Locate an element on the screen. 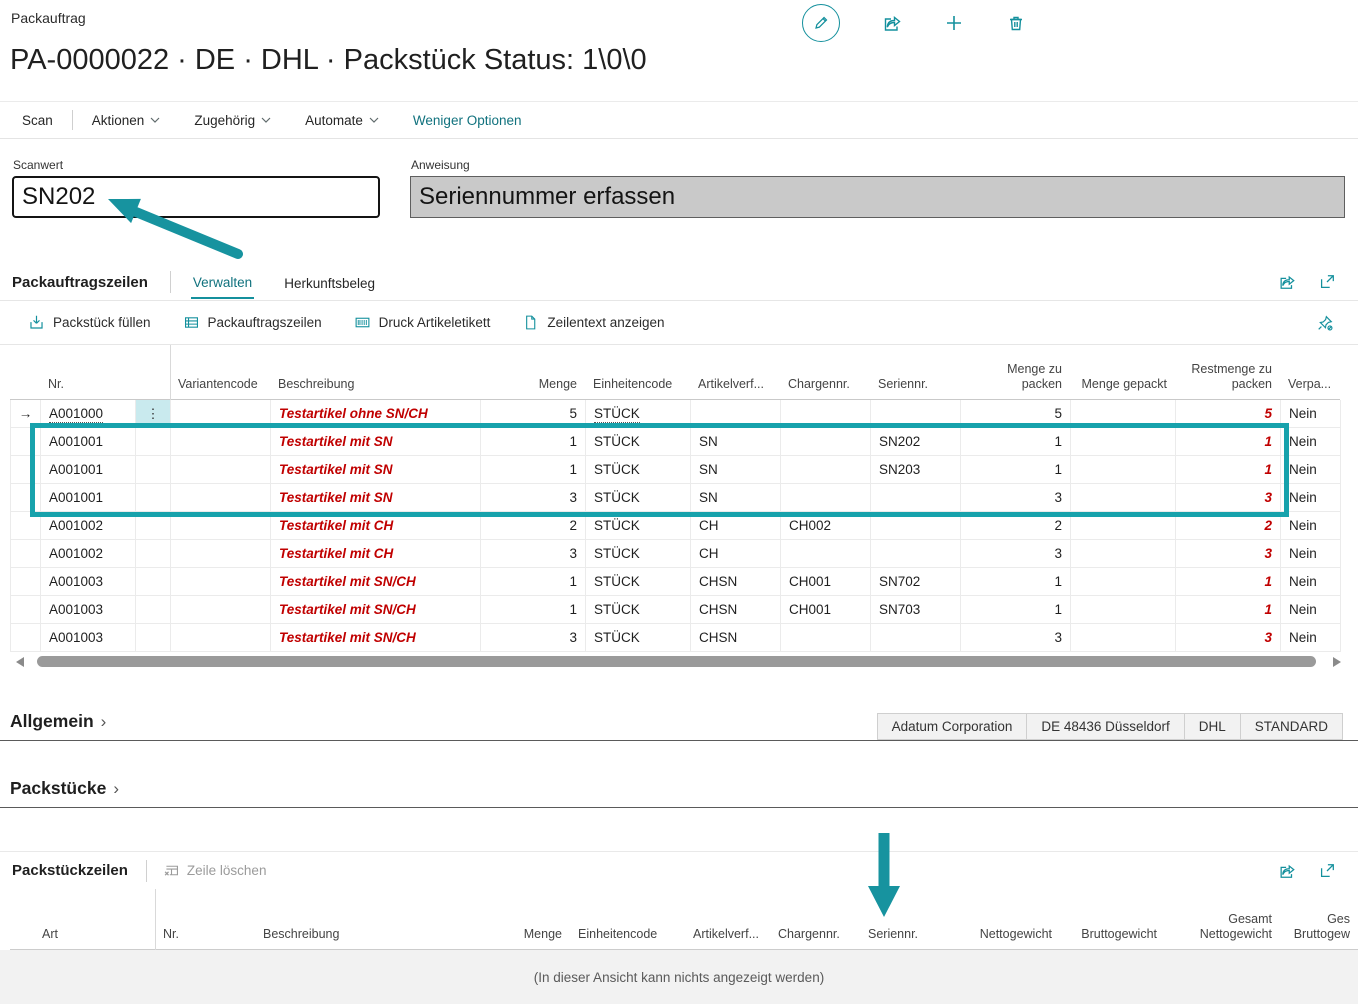 This screenshot has height=1004, width=1358. toolbar-button-packstueck-fuellen: Packstück füllen is located at coordinates (89, 322).